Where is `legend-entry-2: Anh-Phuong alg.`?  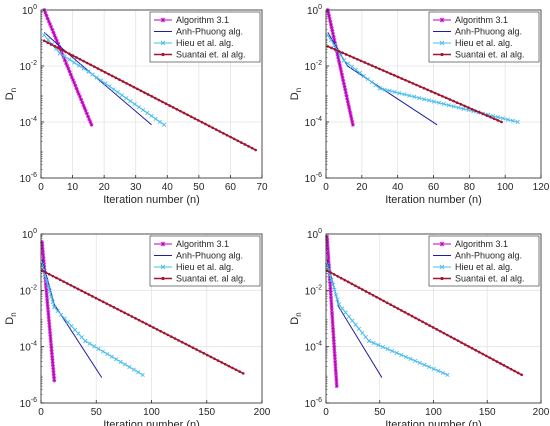 legend-entry-2: Anh-Phuong alg. is located at coordinates (209, 32).